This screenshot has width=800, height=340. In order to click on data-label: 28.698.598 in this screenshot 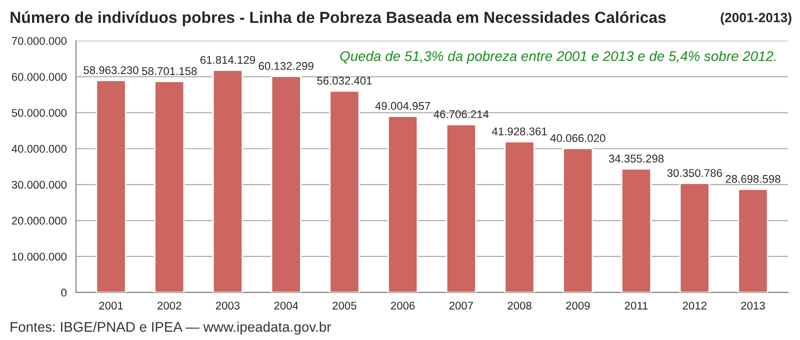, I will do `click(753, 179)`.